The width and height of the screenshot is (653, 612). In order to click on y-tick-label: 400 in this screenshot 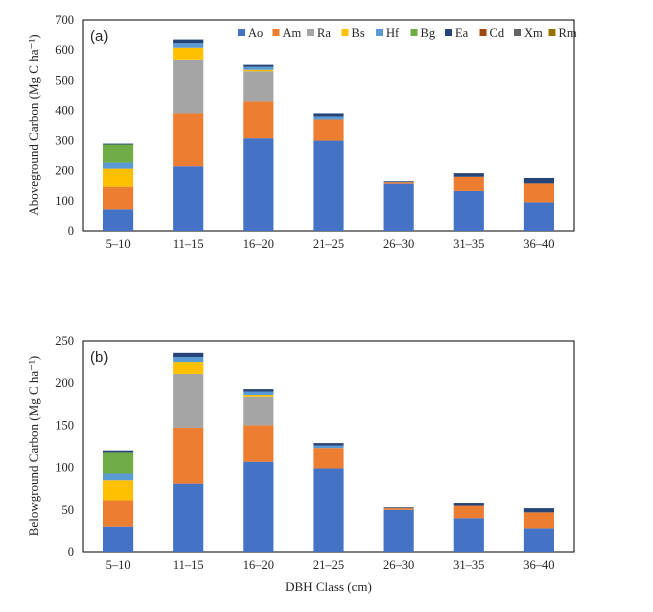, I will do `click(64, 110)`.